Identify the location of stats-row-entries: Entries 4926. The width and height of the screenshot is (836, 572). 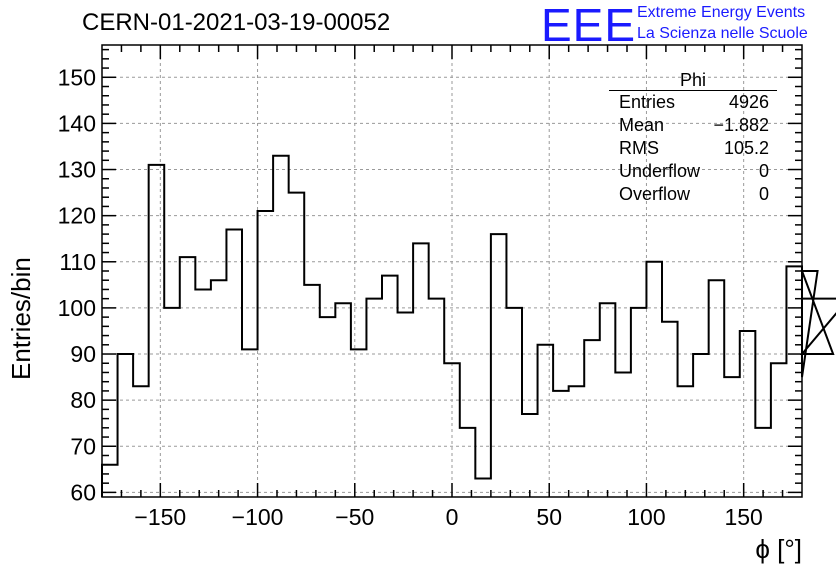
(693, 102).